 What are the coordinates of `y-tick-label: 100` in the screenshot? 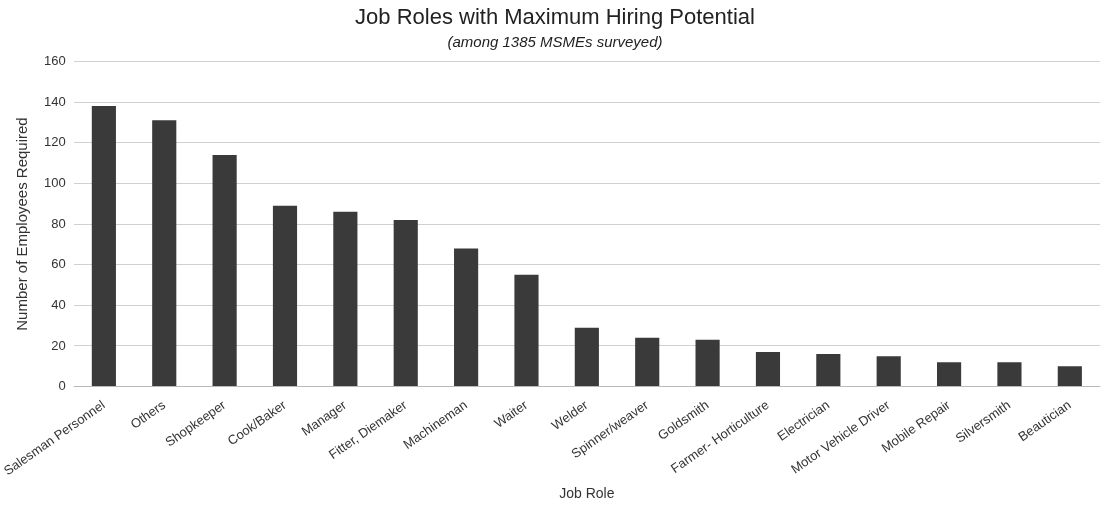 It's located at (54, 182).